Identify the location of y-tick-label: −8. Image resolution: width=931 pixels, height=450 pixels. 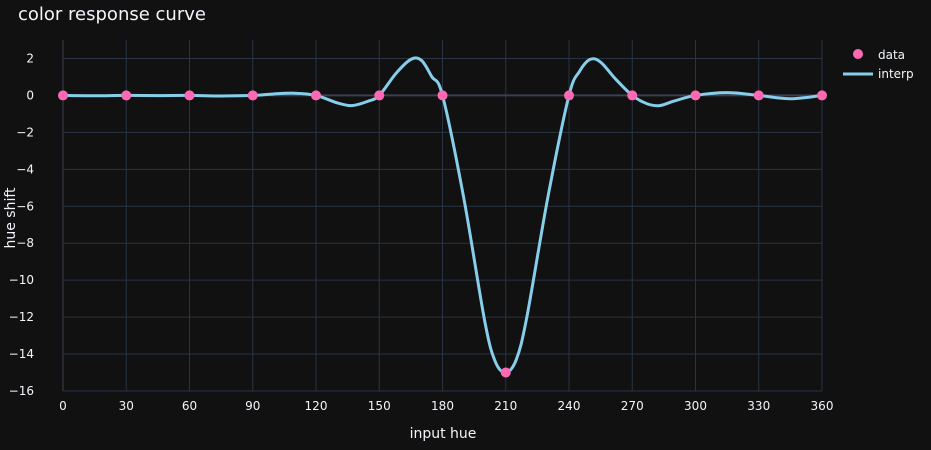
(25, 243).